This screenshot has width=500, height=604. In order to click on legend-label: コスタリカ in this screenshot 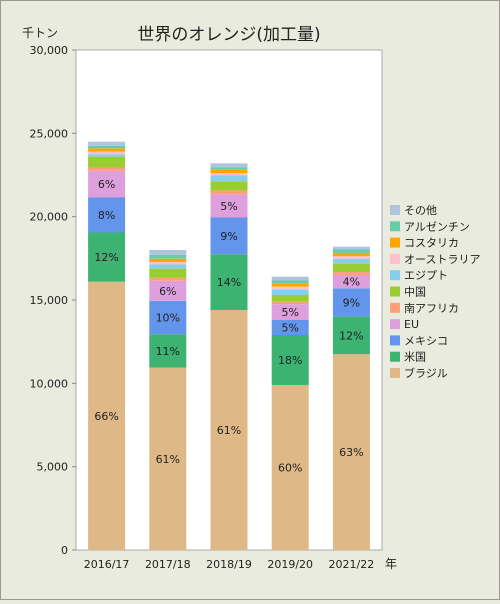, I will do `click(431, 243)`.